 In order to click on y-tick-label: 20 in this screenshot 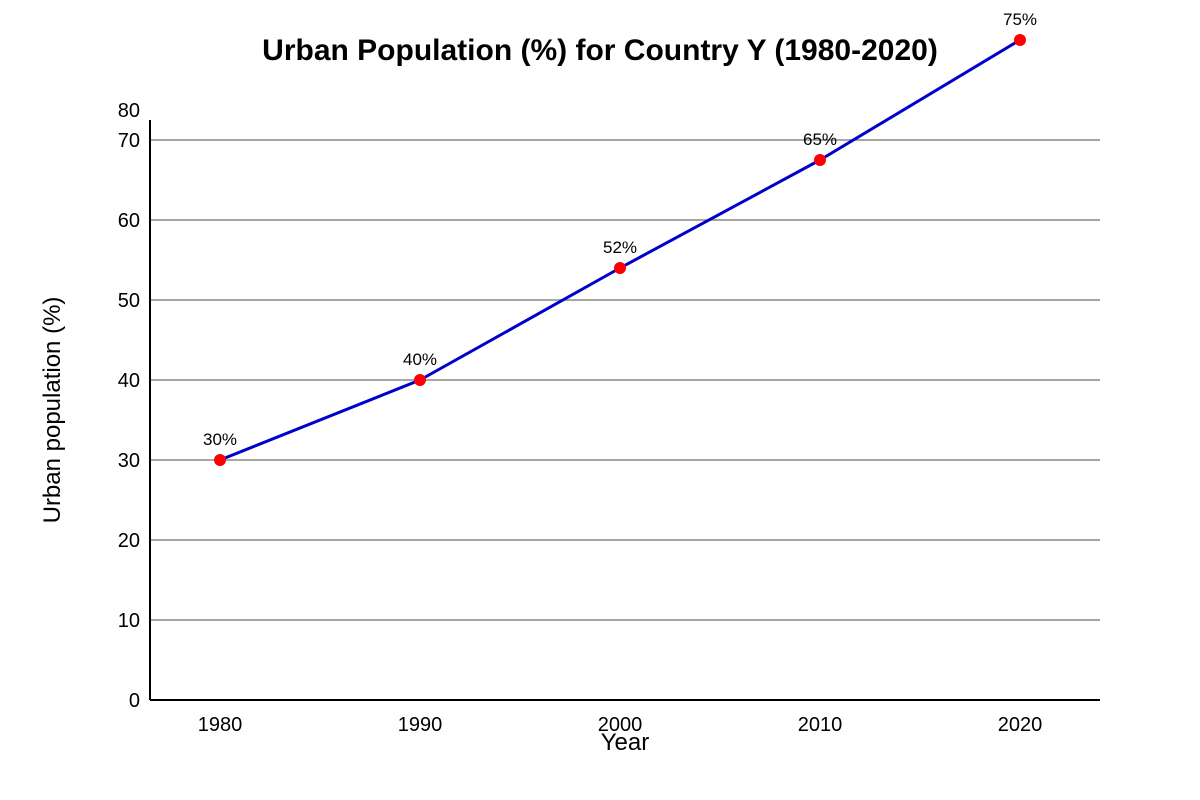, I will do `click(129, 541)`.